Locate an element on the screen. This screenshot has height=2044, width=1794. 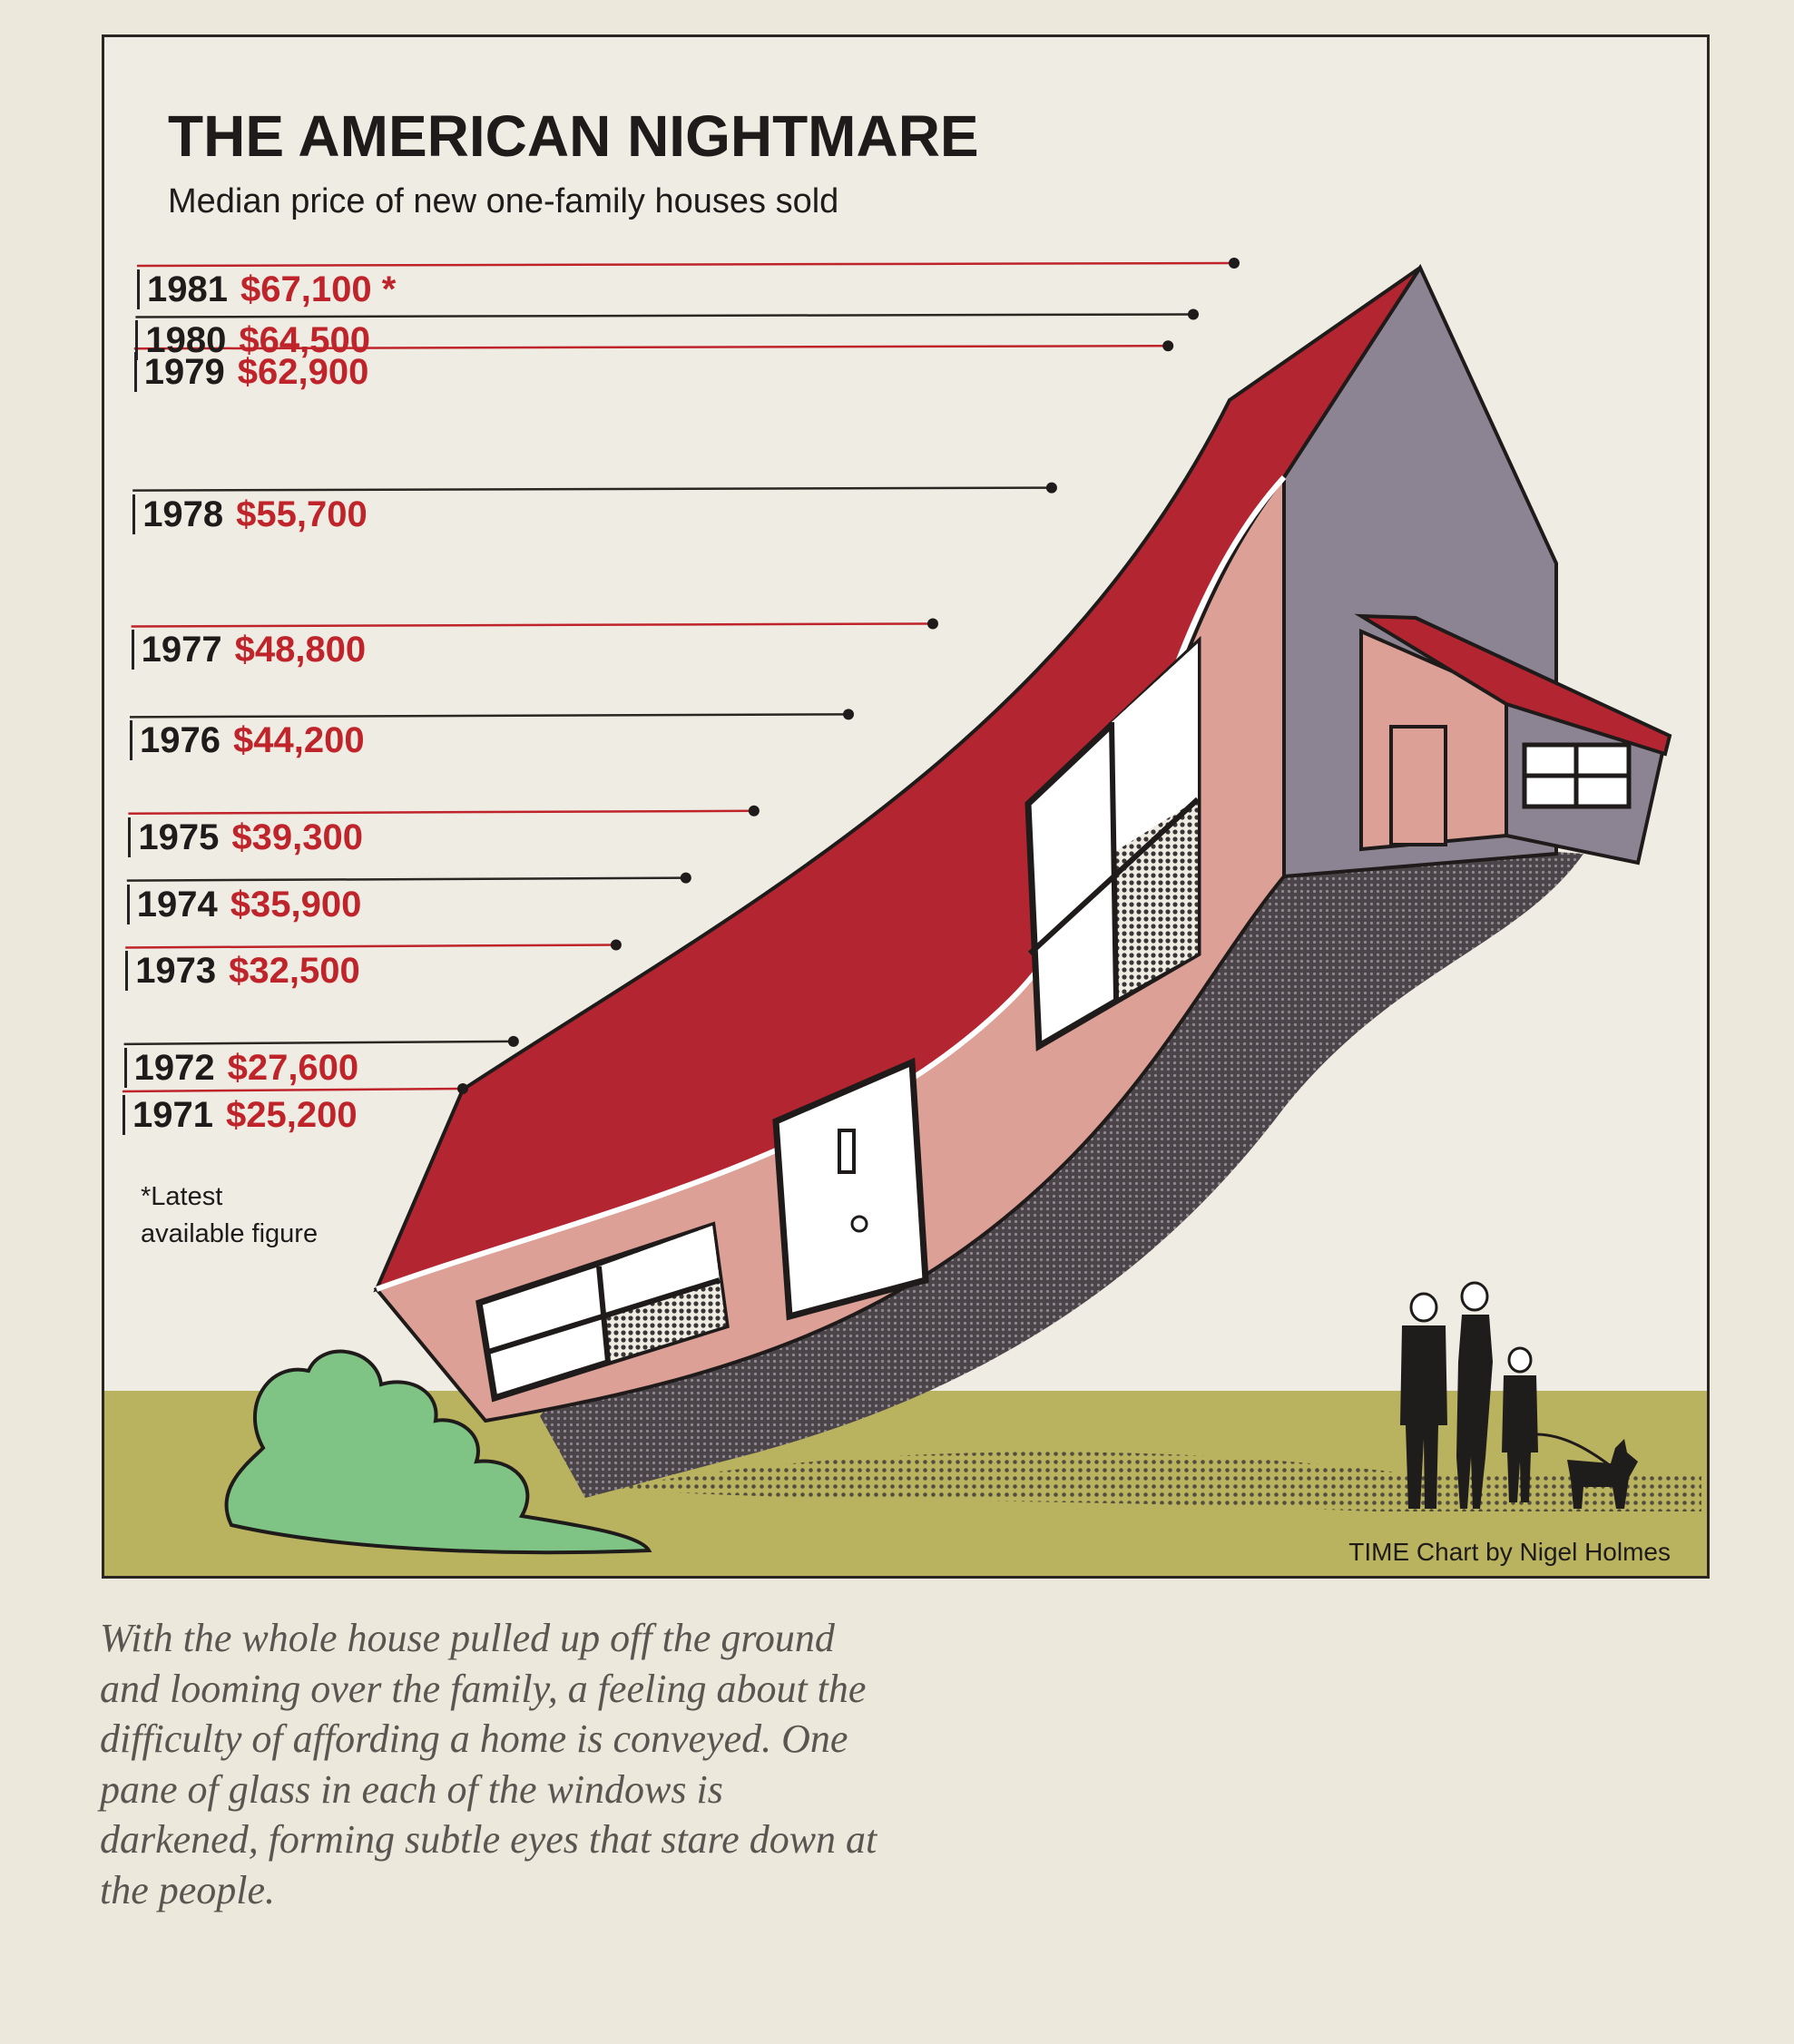
year-price-label: 1975 $39,300 is located at coordinates (245, 837).